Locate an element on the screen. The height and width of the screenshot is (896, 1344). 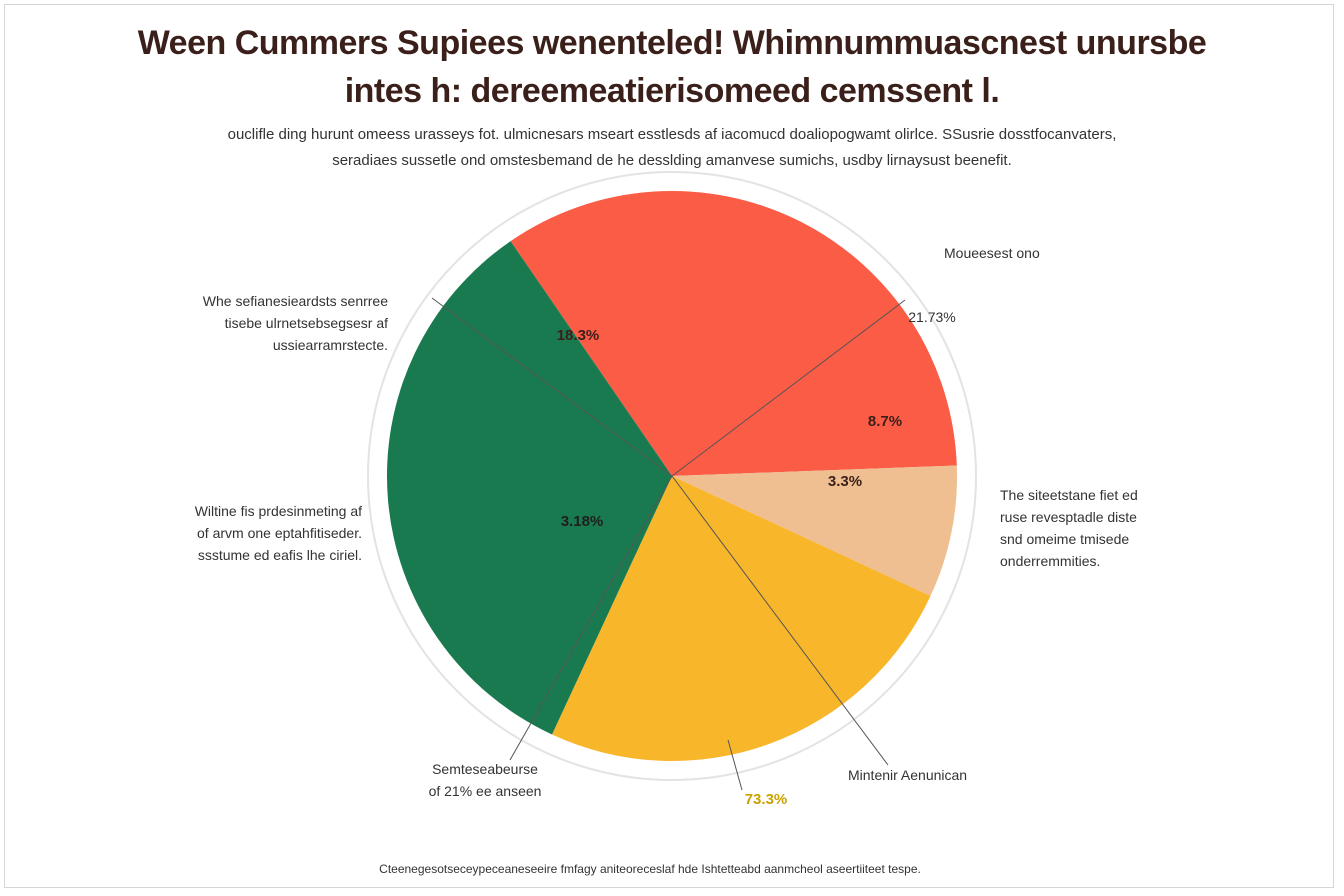
pie-slice-yellow is located at coordinates (741, 619).